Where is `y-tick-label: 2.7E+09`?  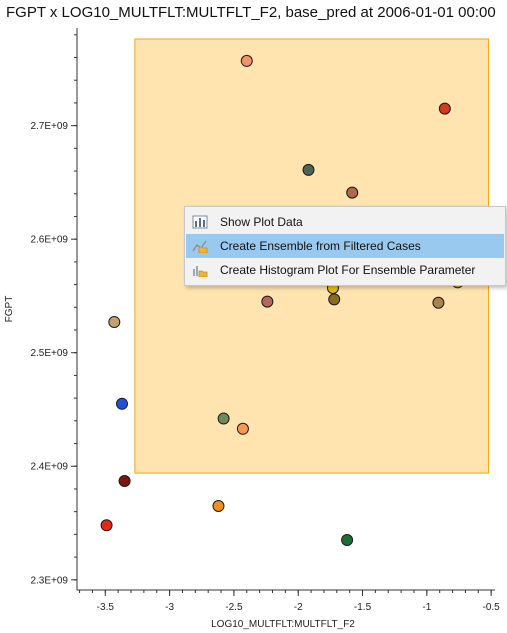
y-tick-label: 2.7E+09 is located at coordinates (49, 126).